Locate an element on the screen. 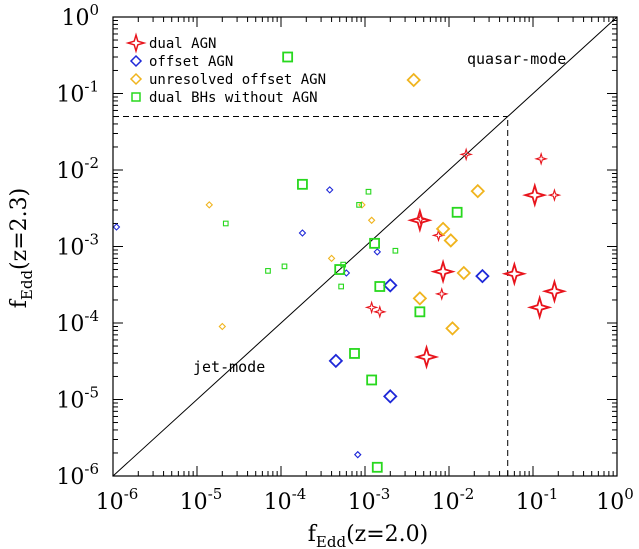  x-tick-label: 10⁰ is located at coordinates (615, 500).